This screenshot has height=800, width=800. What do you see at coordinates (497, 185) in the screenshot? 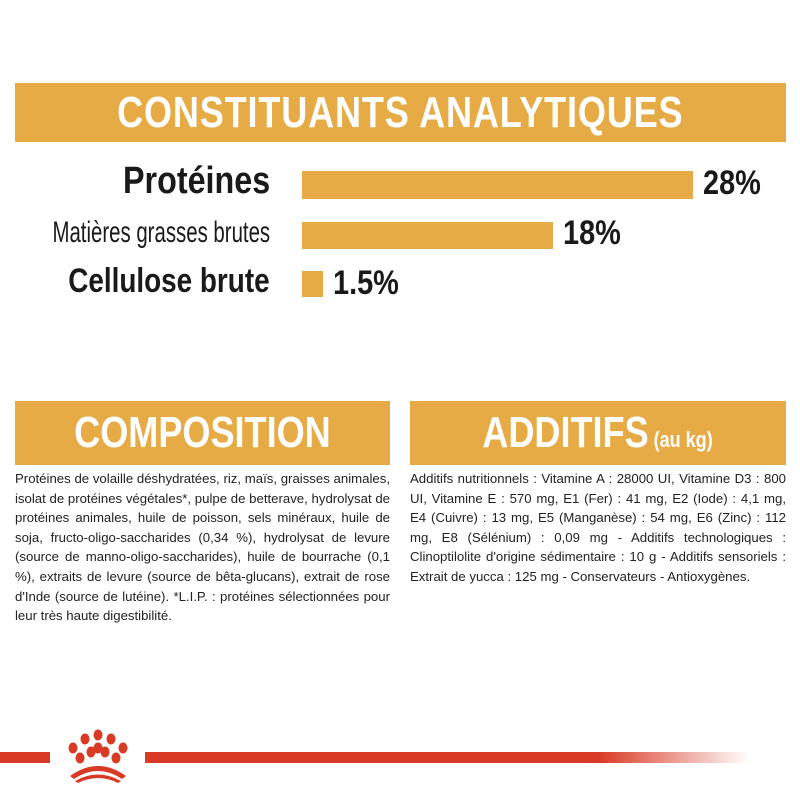
I see `chart-bar-proteins` at bounding box center [497, 185].